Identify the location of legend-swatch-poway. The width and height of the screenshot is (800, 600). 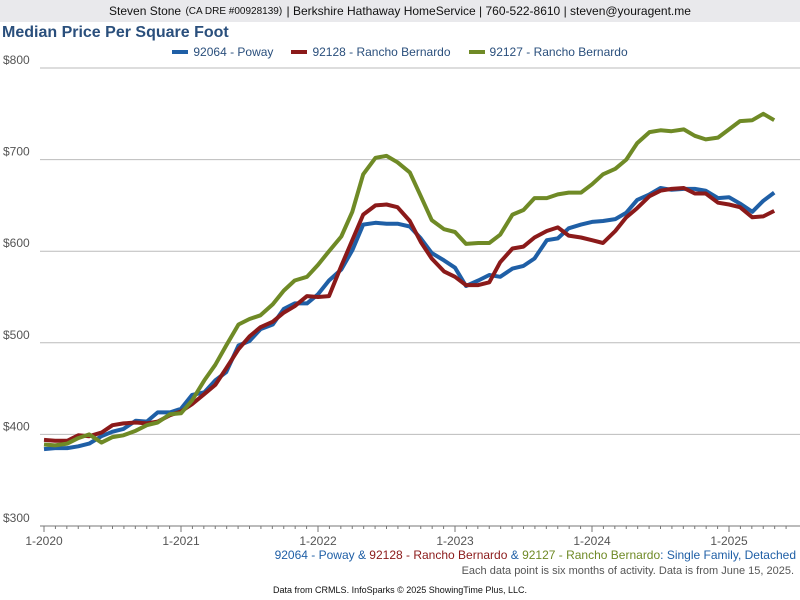
(180, 52).